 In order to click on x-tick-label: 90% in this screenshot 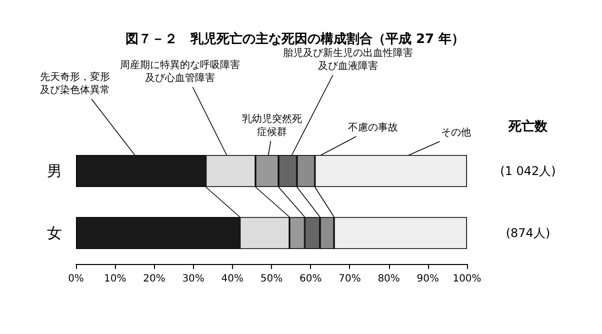, I will do `click(428, 279)`.